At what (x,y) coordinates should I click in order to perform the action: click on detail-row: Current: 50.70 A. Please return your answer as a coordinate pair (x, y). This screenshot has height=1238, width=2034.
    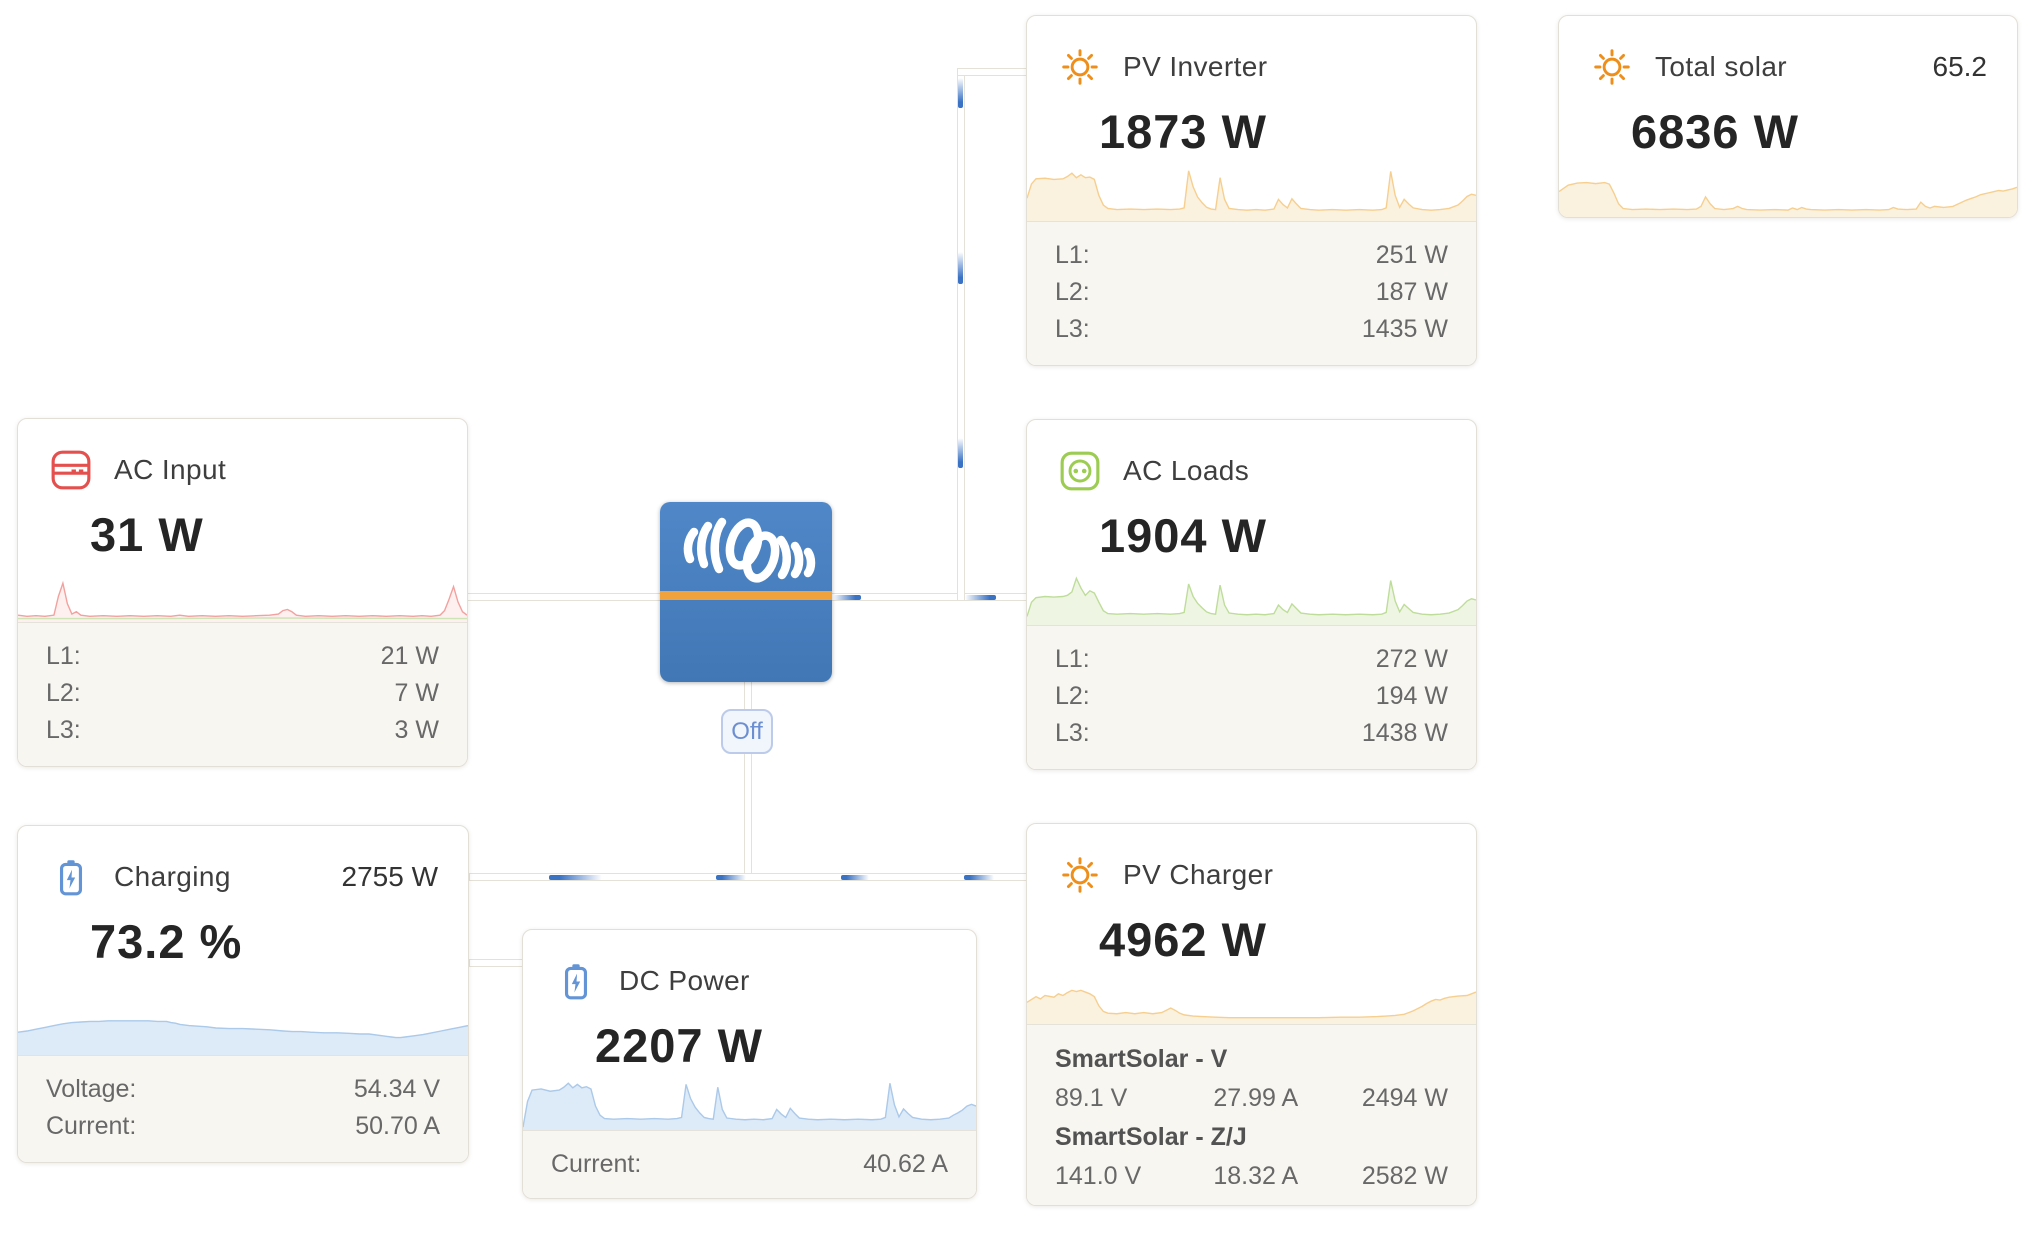
    Looking at the image, I should click on (243, 1126).